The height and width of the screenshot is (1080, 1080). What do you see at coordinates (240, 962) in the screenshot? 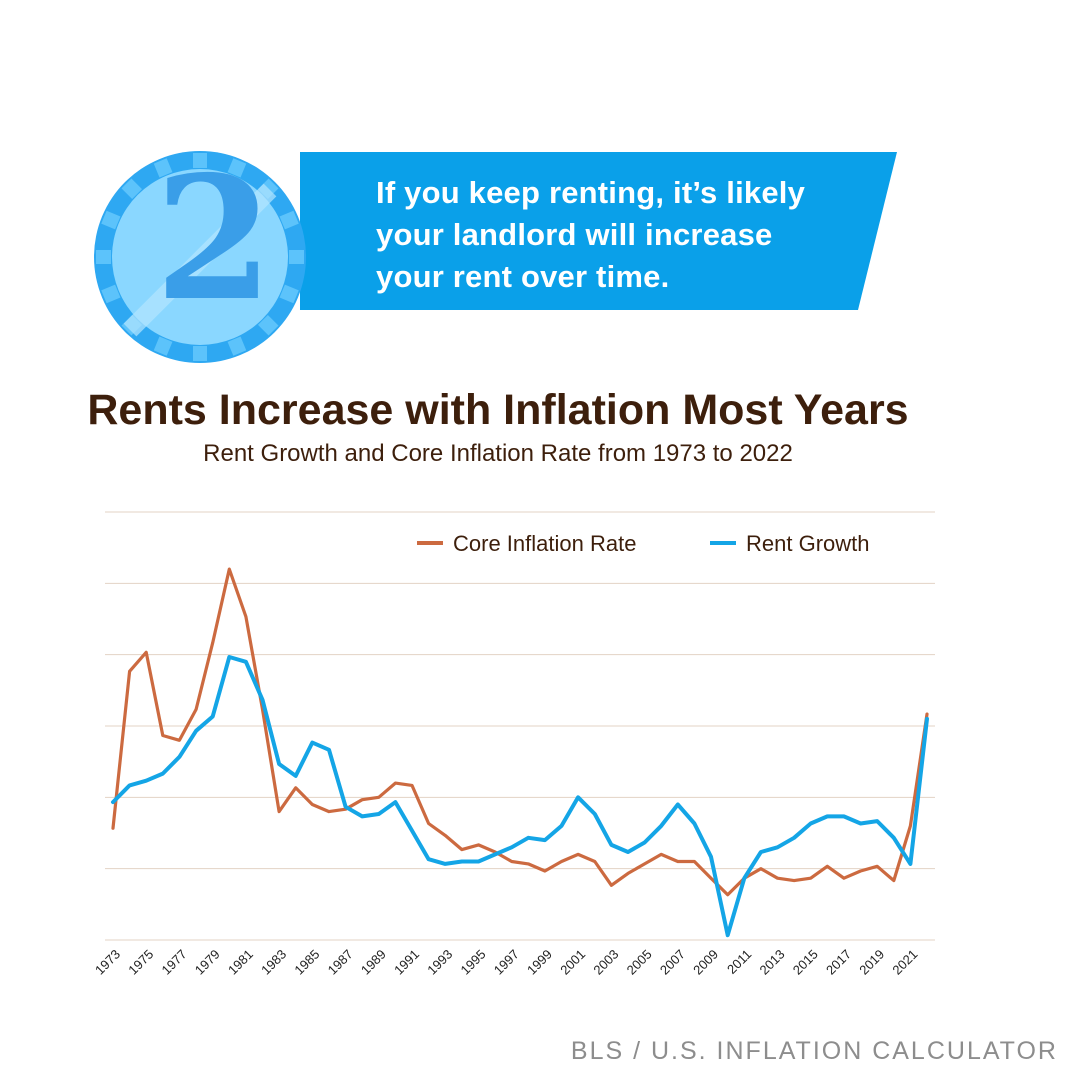
I see `x-tick-label: 1981` at bounding box center [240, 962].